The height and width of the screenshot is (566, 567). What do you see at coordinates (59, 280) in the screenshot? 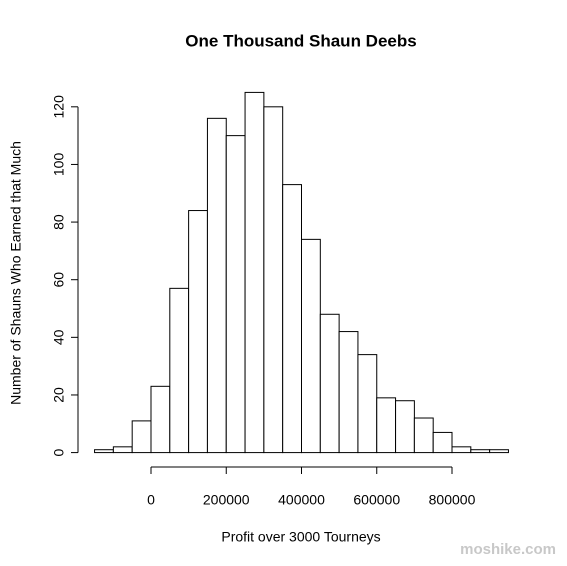
I see `y-tick-label: 60` at bounding box center [59, 280].